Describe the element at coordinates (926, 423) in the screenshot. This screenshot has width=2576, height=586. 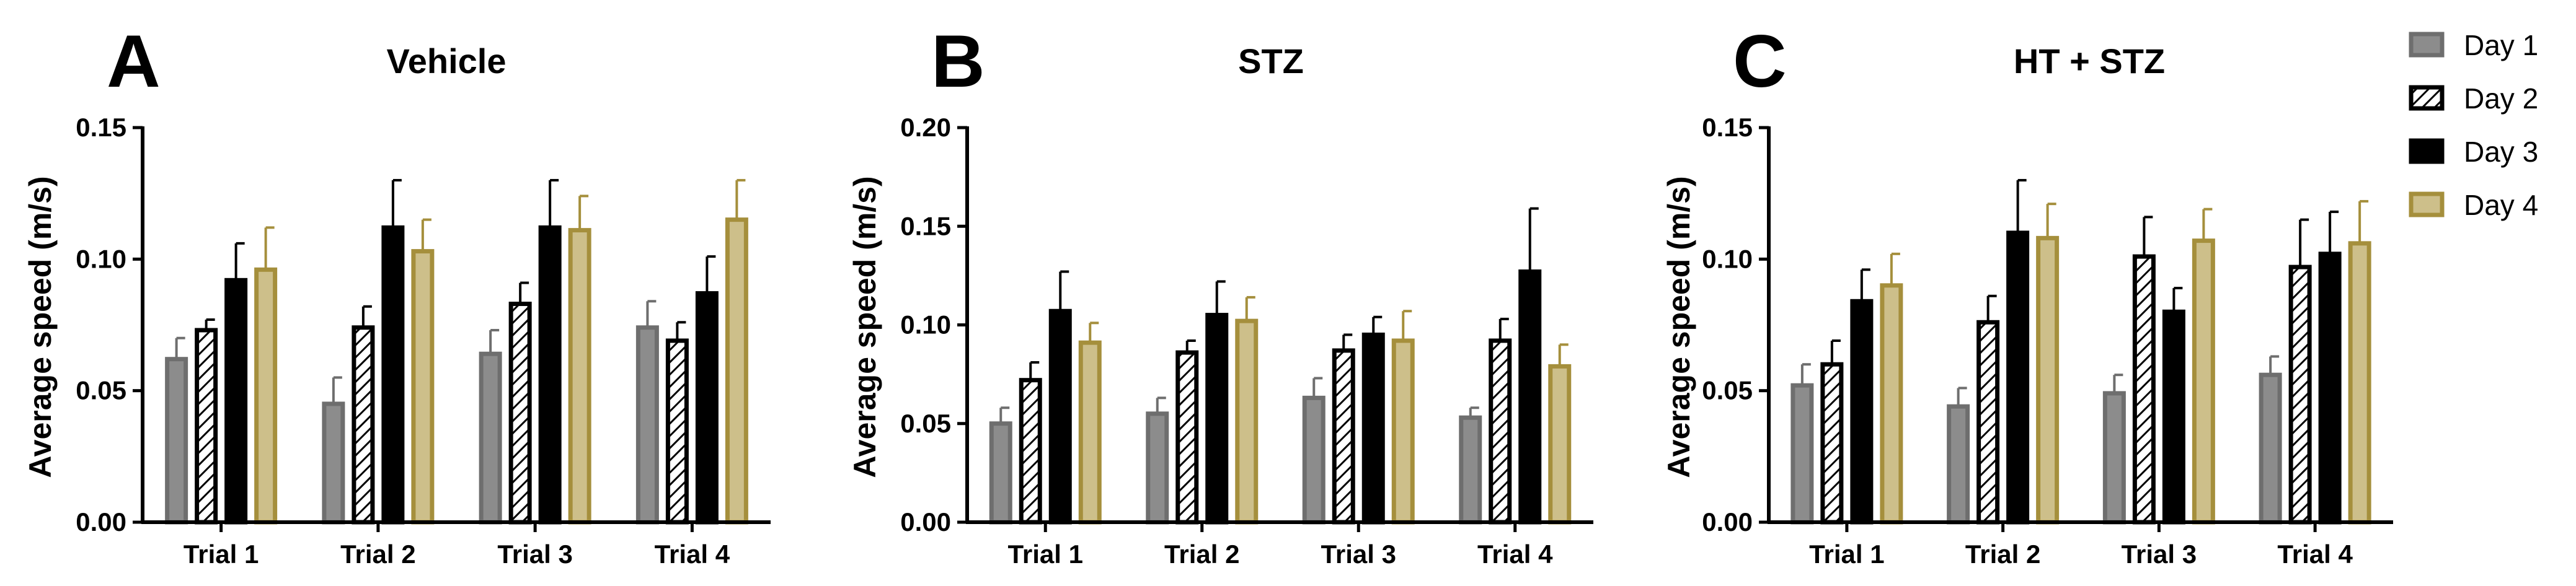
I see `y-tick-label-stz-1: 0.05` at that location.